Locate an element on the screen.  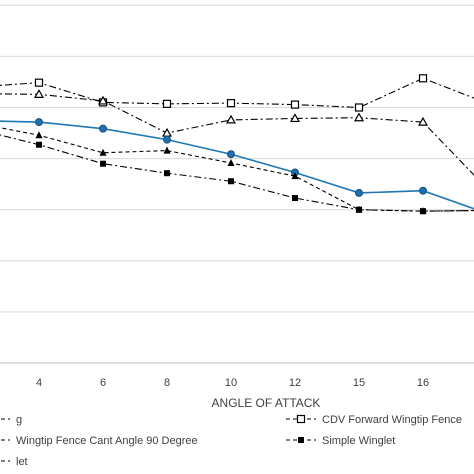
x-tick-label: 10 is located at coordinates (231, 383).